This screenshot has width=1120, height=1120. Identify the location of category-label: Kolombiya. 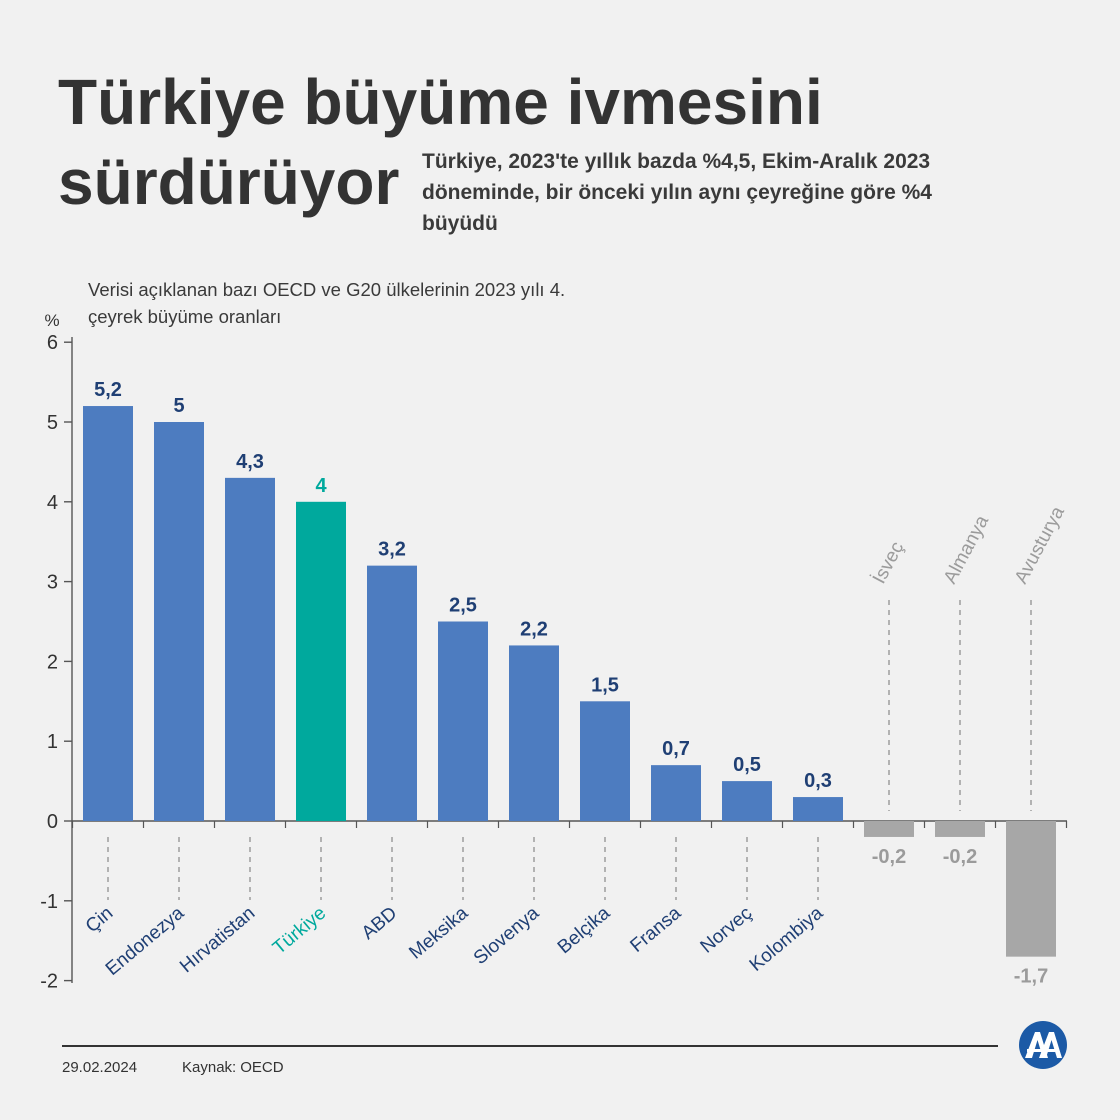
(787, 938).